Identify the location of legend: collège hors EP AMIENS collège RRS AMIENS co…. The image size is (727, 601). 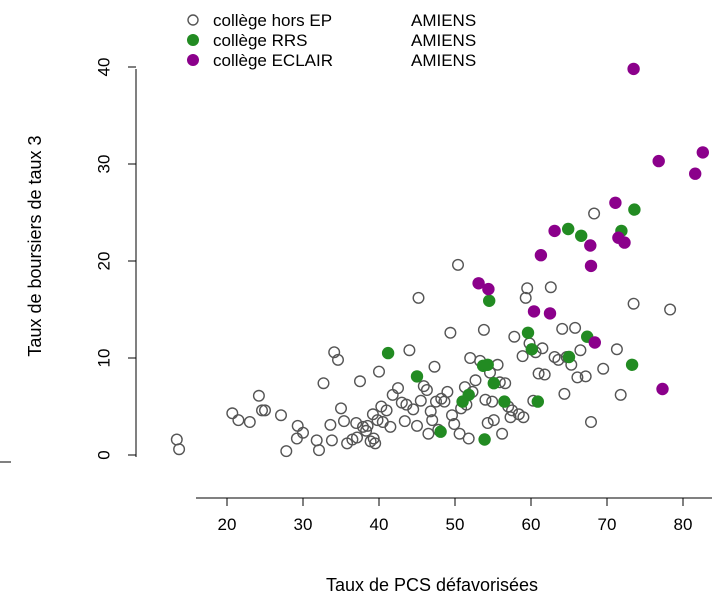
(331, 40).